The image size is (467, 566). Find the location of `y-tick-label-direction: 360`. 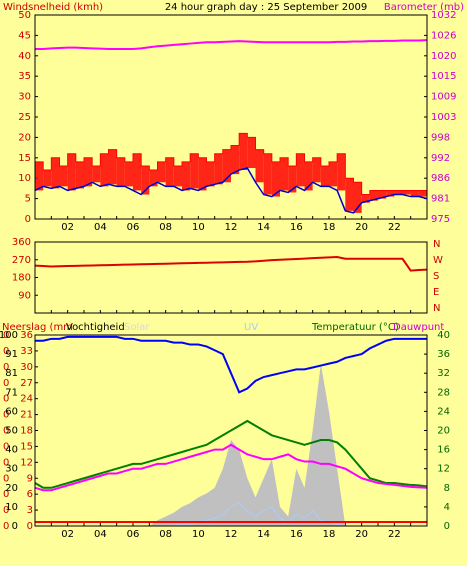

y-tick-label-direction: 360 is located at coordinates (21, 242).